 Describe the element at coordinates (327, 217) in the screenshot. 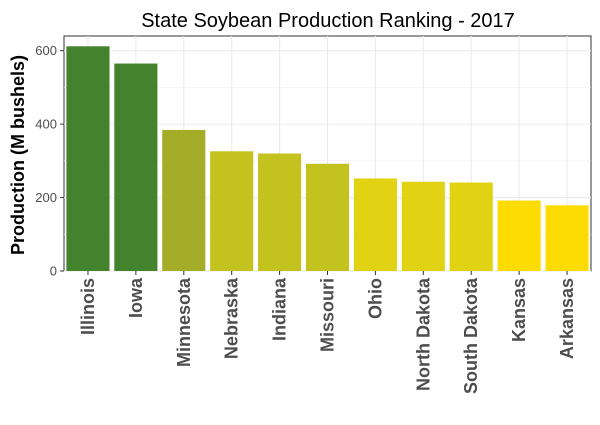

I see `bar-missouri` at that location.